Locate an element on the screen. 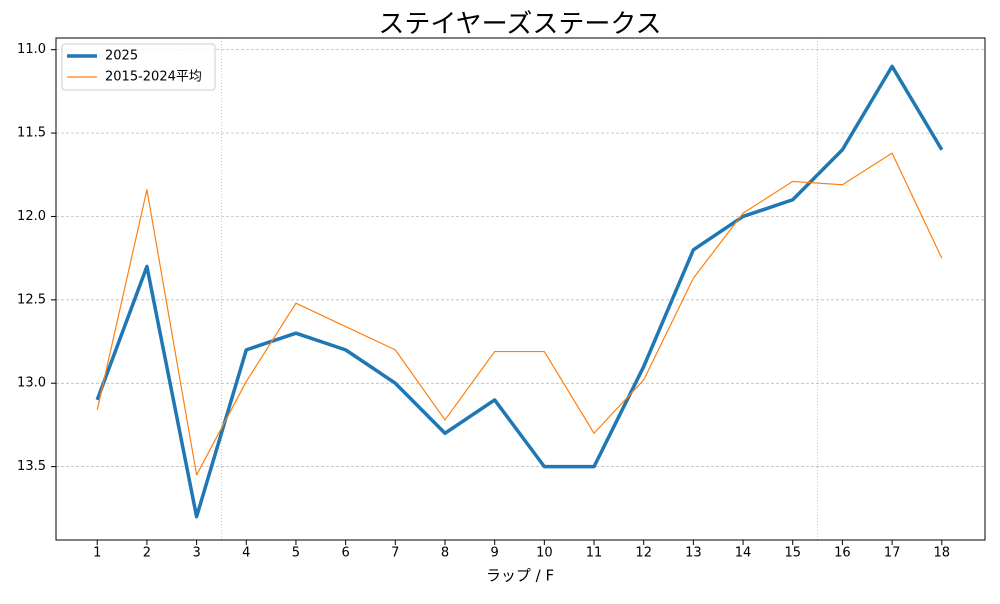 Image resolution: width=1000 pixels, height=604 pixels. x-tick-label: 11 is located at coordinates (594, 553).